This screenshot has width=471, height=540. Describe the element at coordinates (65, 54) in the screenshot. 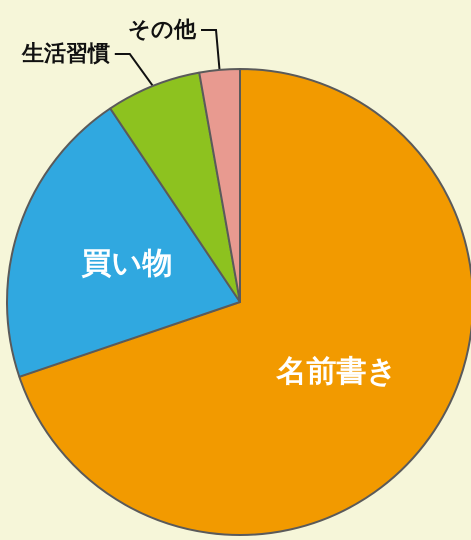

I see `slice-label: 生活習慣` at that location.